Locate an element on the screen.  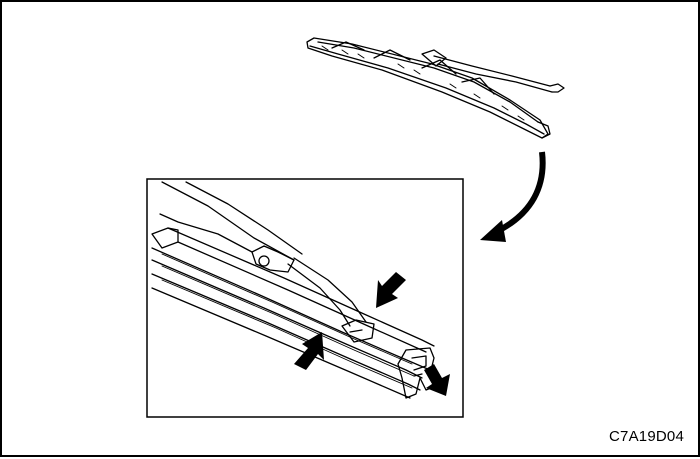
wiper-blade-assembly-icon is located at coordinates (435, 88).